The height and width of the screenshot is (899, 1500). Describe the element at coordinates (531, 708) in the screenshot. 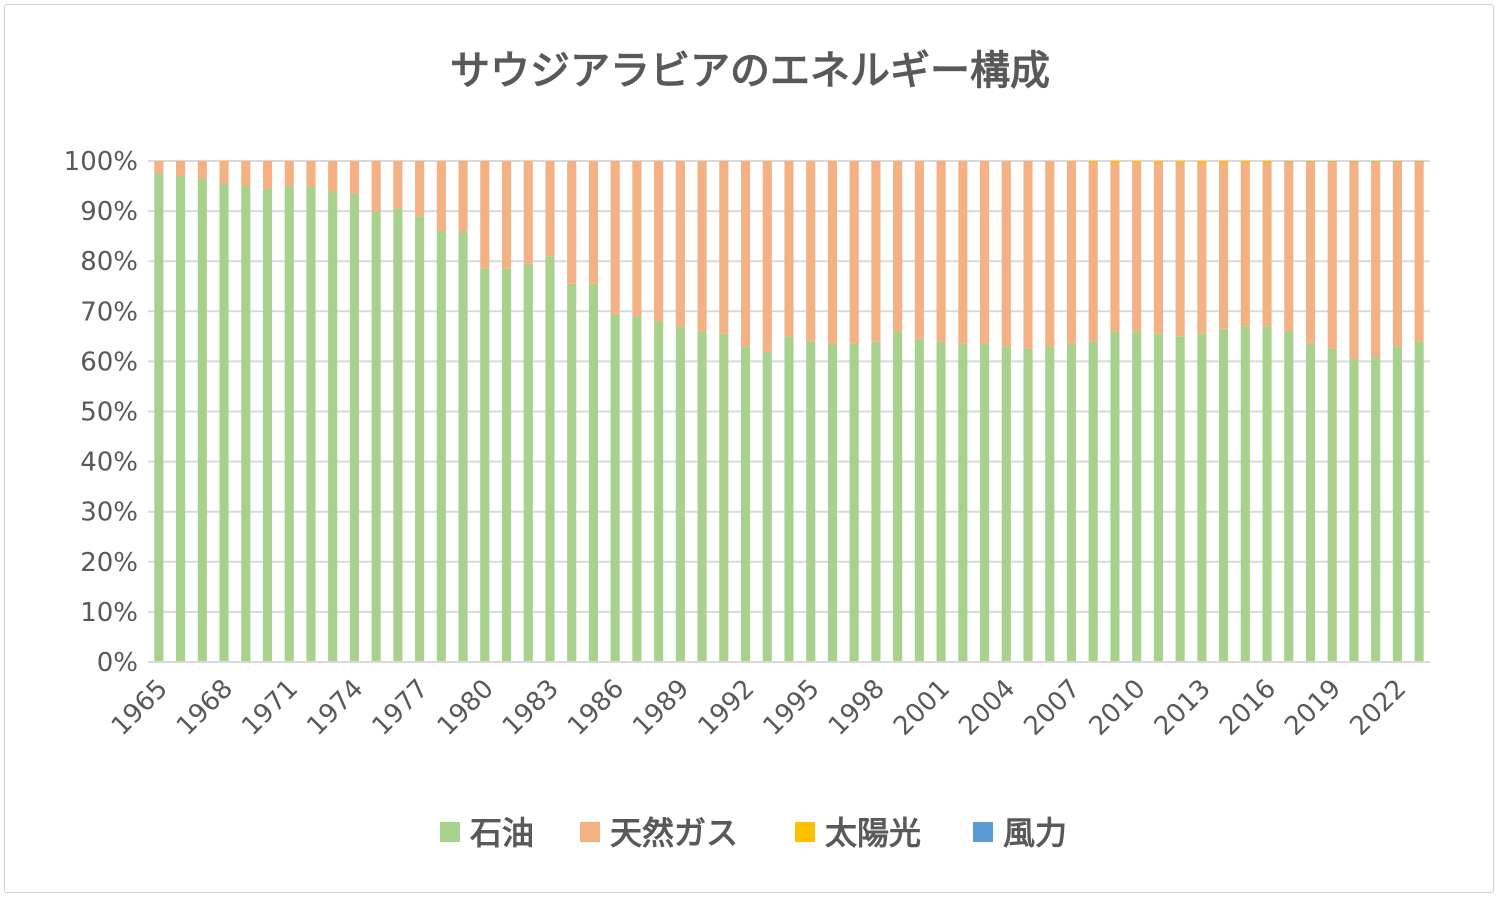

I see `x-tick-label: 1983` at that location.